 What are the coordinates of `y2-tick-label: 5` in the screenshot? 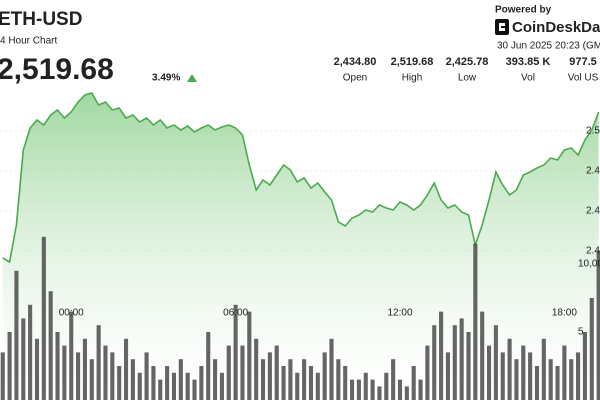 It's located at (581, 332).